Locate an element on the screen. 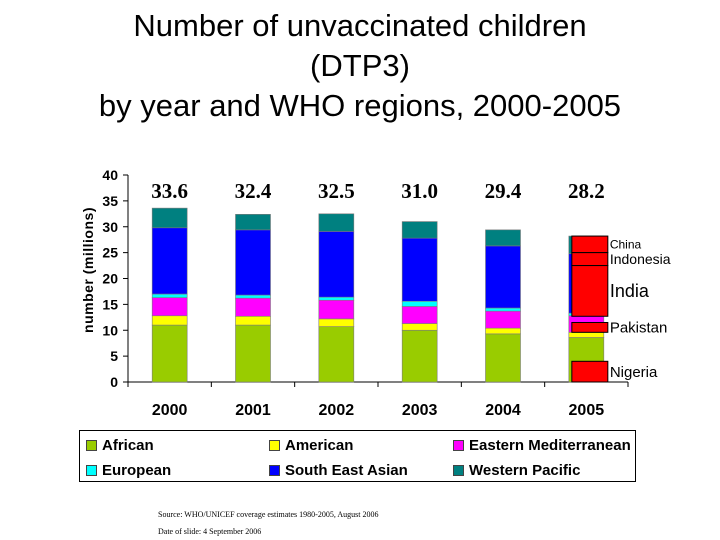 The height and width of the screenshot is (540, 720). legend-label-eastern-mediterranean: Eastern Mediterranean is located at coordinates (550, 445).